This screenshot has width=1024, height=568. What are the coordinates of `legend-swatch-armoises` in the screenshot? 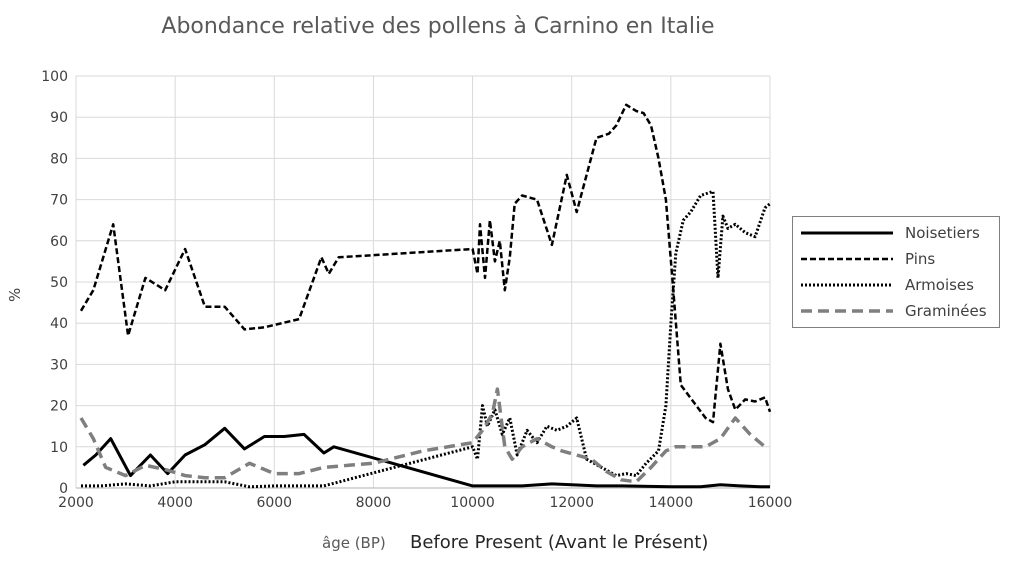 It's located at (847, 285).